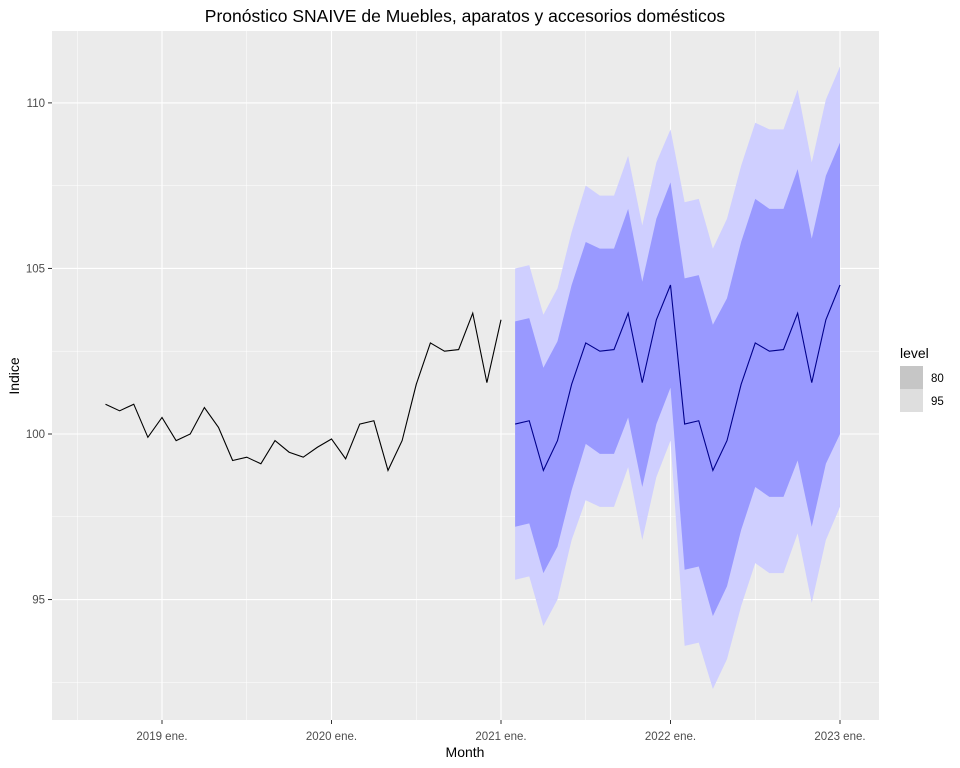 The width and height of the screenshot is (960, 768). Describe the element at coordinates (937, 402) in the screenshot. I see `legend-label-95: 95` at that location.